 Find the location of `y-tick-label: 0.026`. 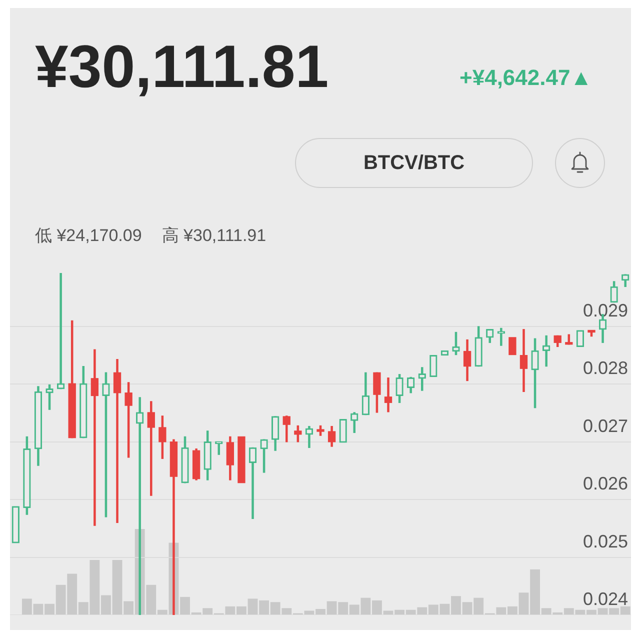

y-tick-label: 0.026 is located at coordinates (605, 484).